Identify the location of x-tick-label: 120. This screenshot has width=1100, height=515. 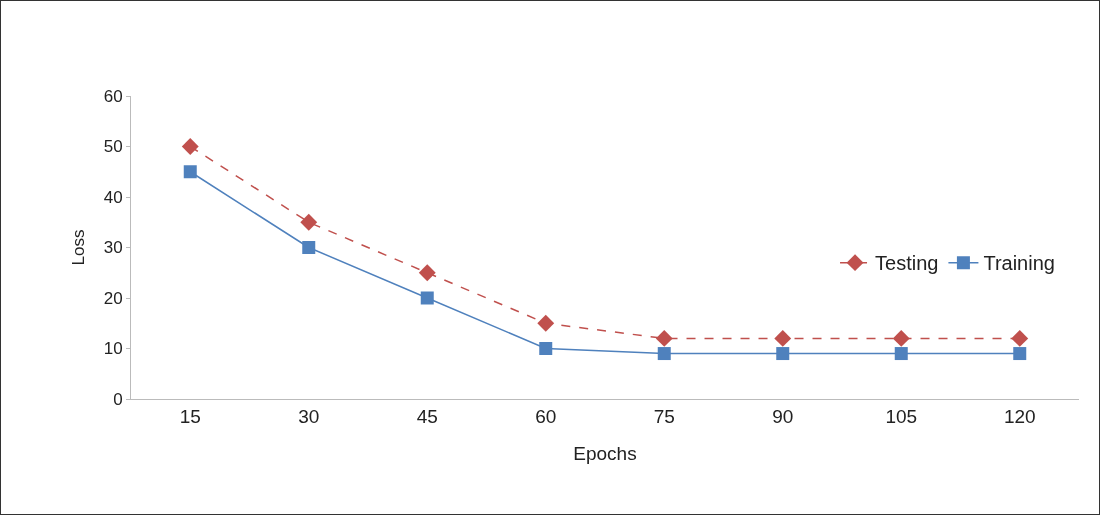
(1019, 416).